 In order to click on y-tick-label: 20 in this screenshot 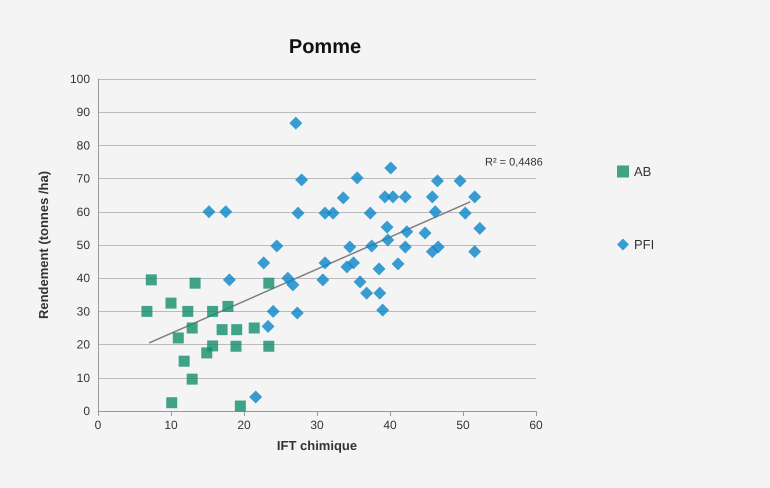, I will do `click(83, 345)`.